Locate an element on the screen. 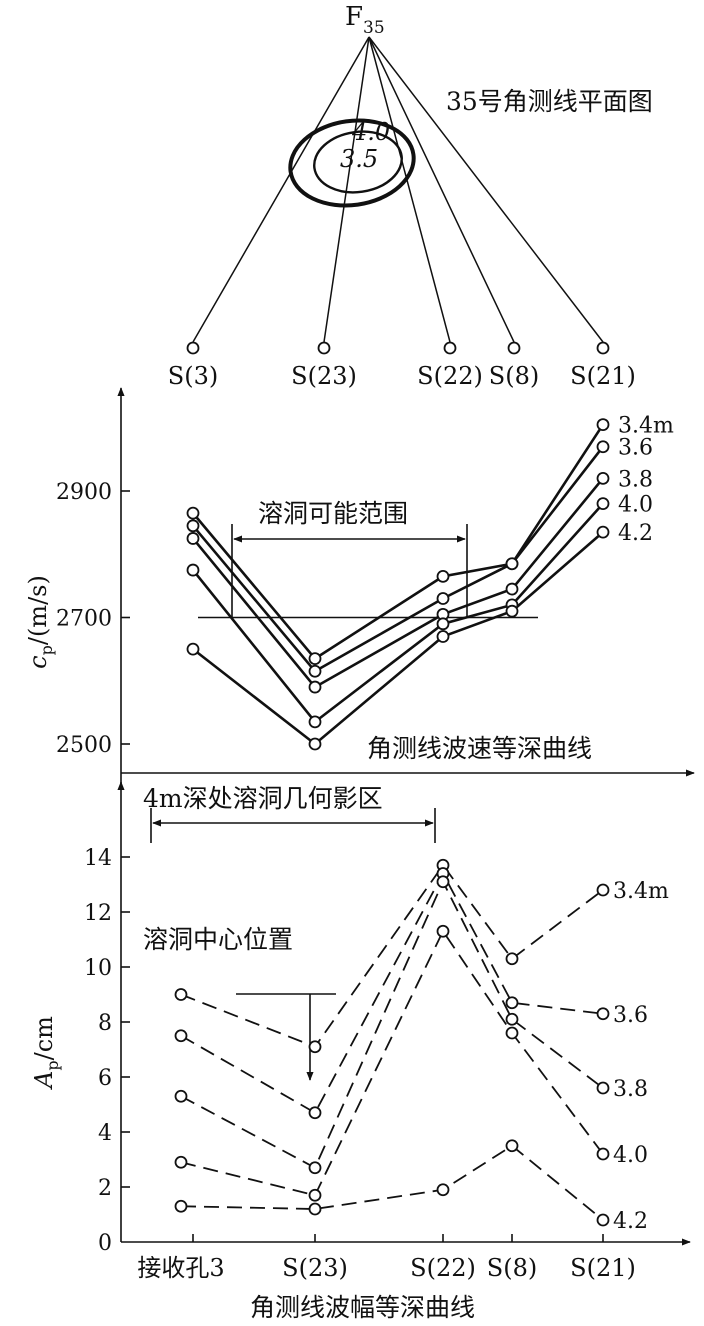  plan-rays is located at coordinates (398, 189).